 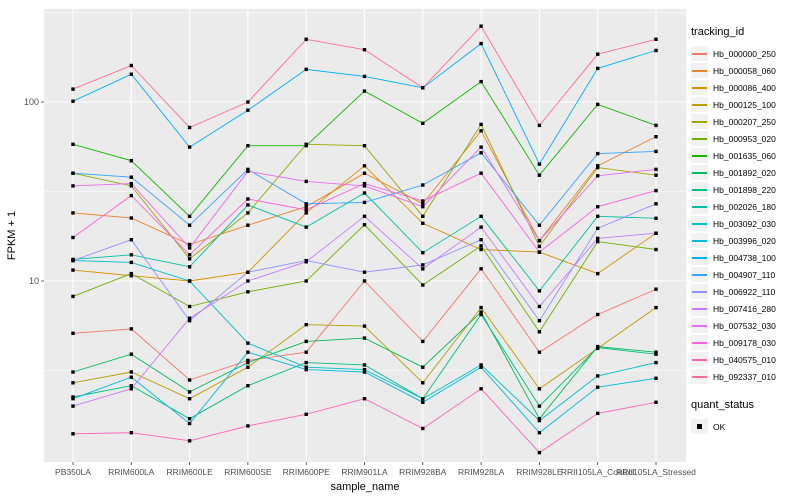 What do you see at coordinates (745, 87) in the screenshot?
I see `legend-item-Hb_000086_400: Hb_000086_400` at bounding box center [745, 87].